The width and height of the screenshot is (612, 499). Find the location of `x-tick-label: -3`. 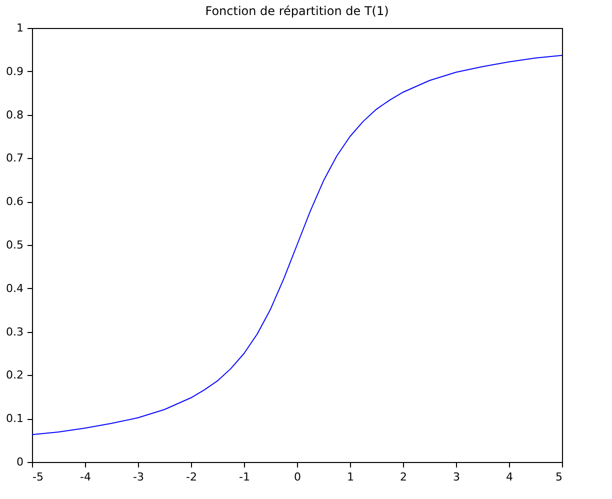

x-tick-label: -3 is located at coordinates (138, 477).